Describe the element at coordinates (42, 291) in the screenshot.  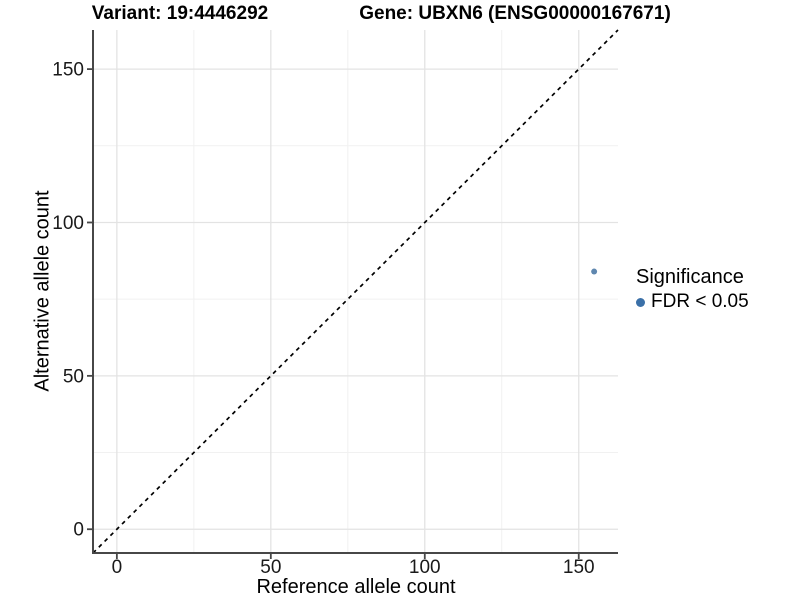
I see `y-axis-title: Alternative allele count` at that location.